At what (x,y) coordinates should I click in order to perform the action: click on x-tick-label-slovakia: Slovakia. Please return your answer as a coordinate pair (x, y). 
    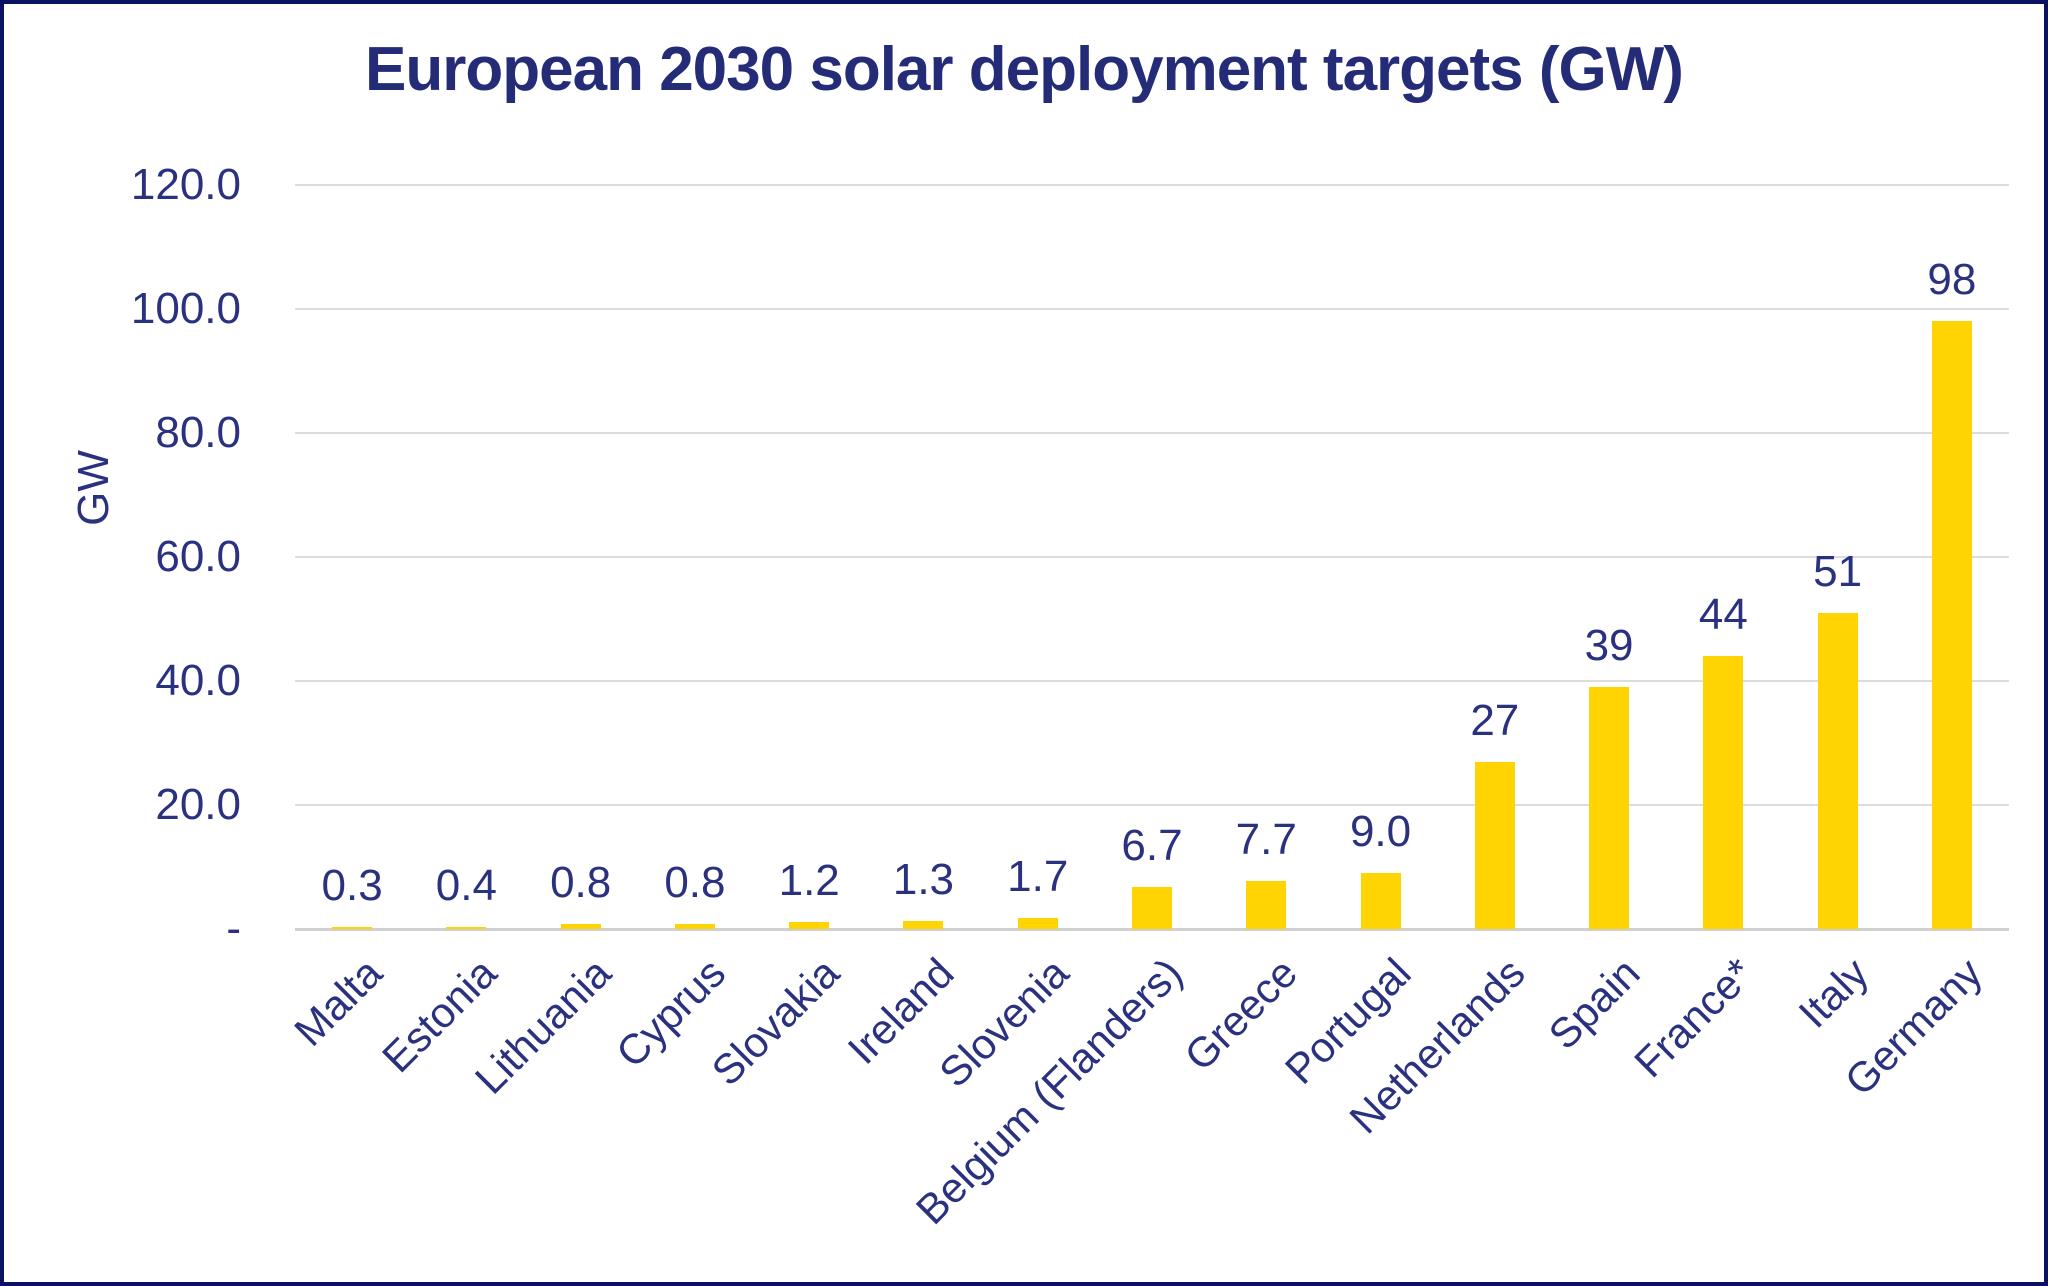
    Looking at the image, I should click on (775, 1022).